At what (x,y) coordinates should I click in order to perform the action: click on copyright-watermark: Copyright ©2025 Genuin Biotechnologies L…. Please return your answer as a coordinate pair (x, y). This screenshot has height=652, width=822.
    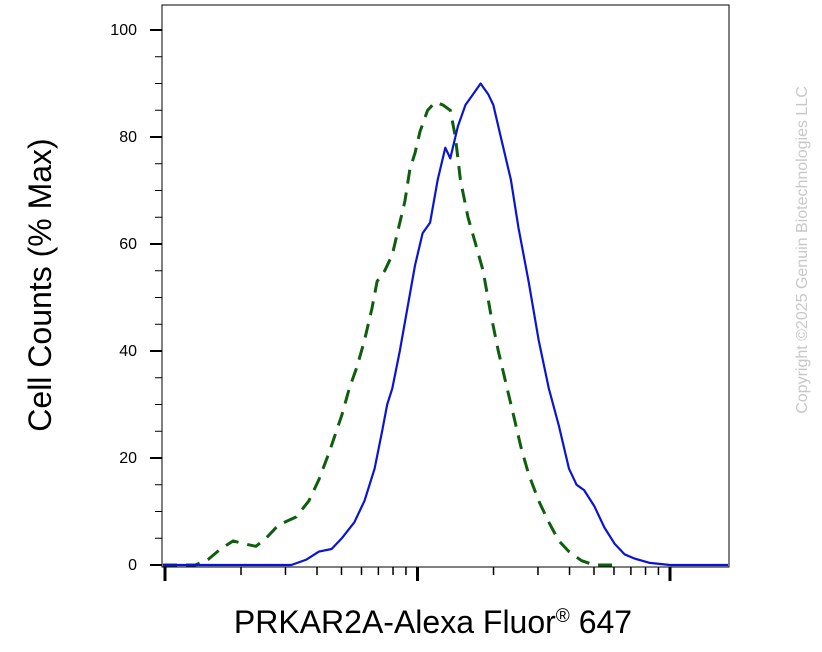
    Looking at the image, I should click on (802, 250).